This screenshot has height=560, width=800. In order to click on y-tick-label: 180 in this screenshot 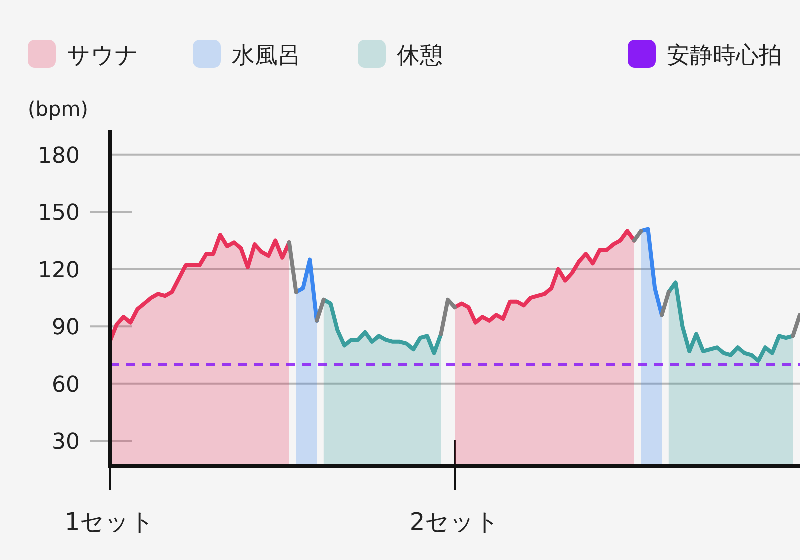, I will do `click(59, 156)`.